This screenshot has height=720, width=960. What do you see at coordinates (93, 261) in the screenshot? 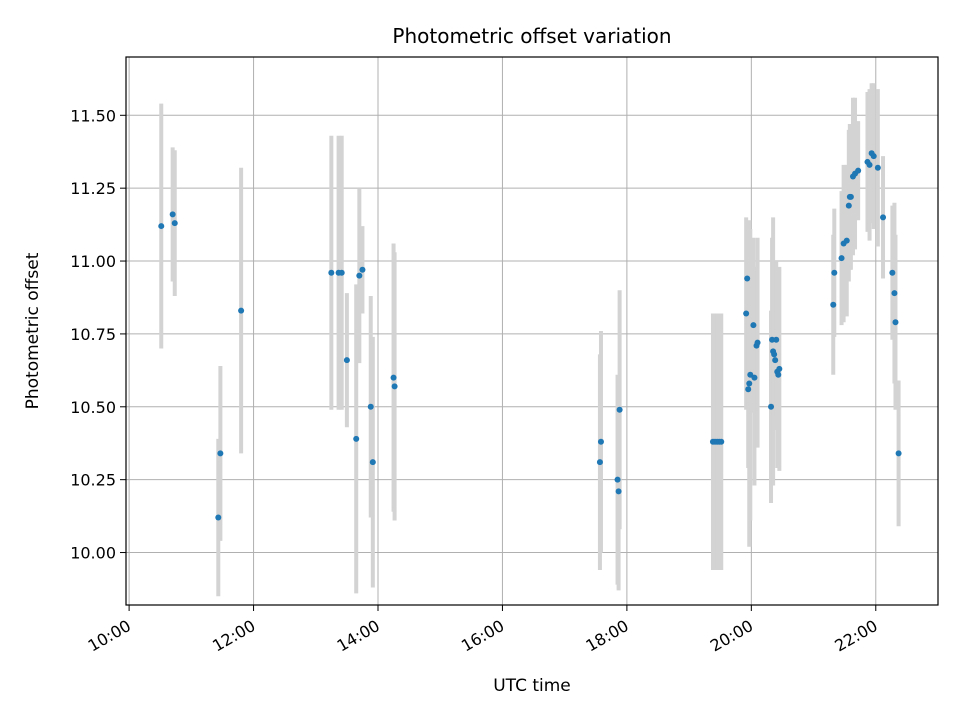
I see `y-tick-label: 11.00` at bounding box center [93, 261].